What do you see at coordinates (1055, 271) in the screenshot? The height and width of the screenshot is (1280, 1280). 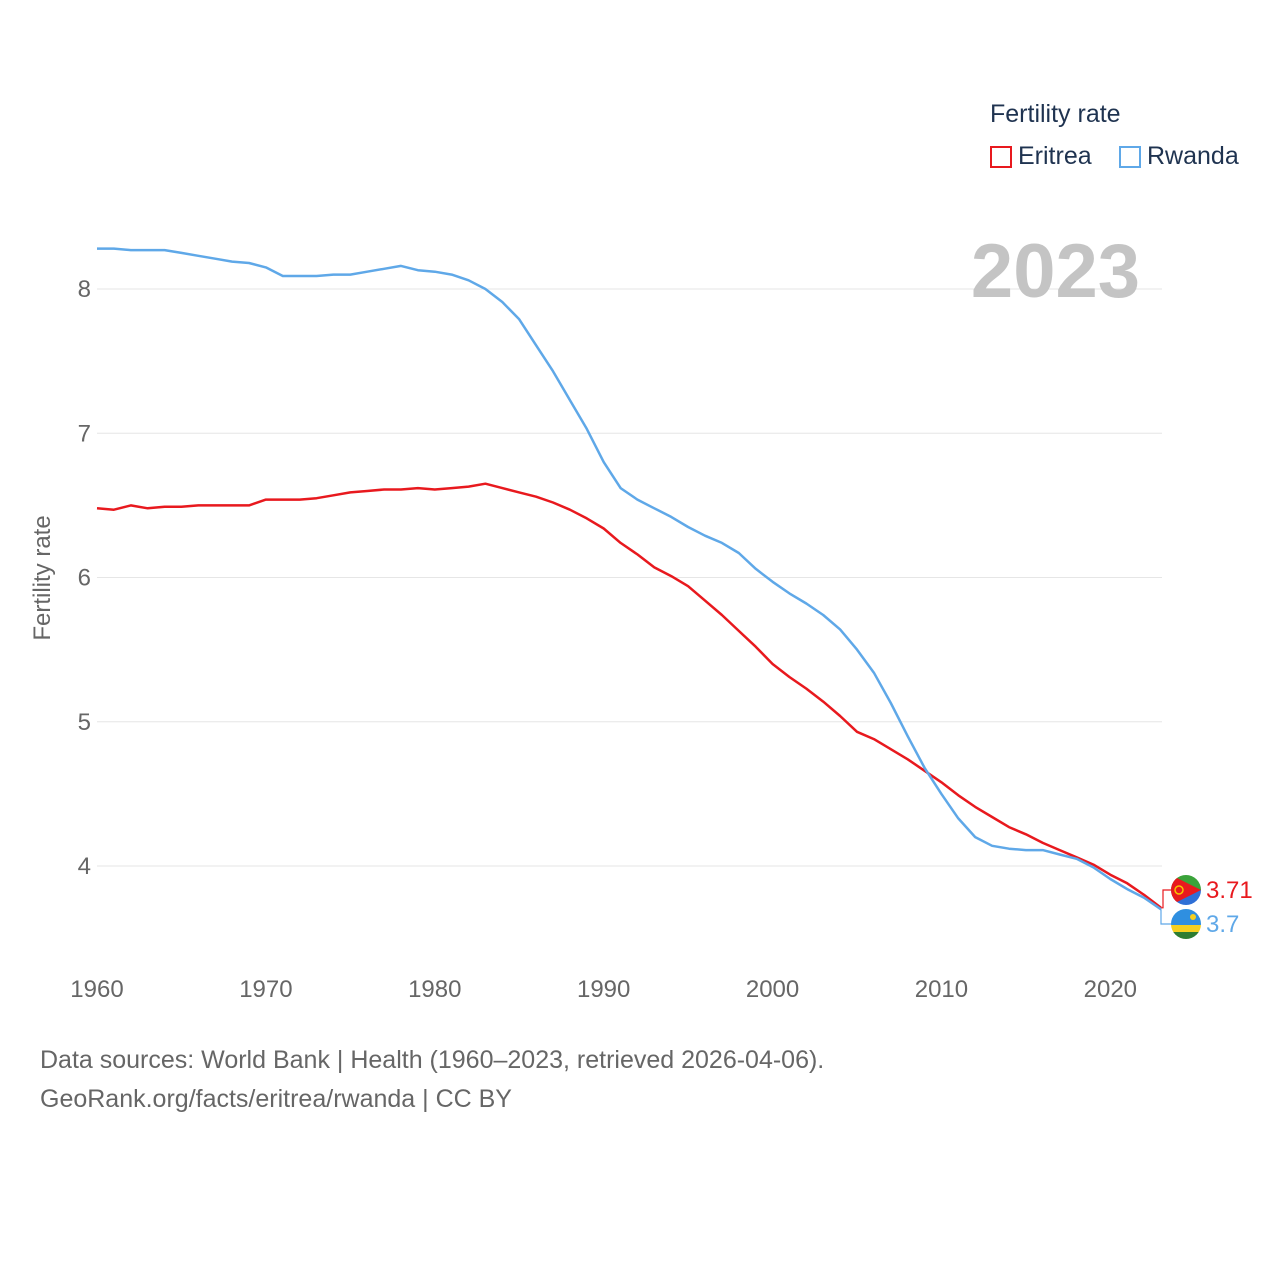 I see `year-label: 2023` at bounding box center [1055, 271].